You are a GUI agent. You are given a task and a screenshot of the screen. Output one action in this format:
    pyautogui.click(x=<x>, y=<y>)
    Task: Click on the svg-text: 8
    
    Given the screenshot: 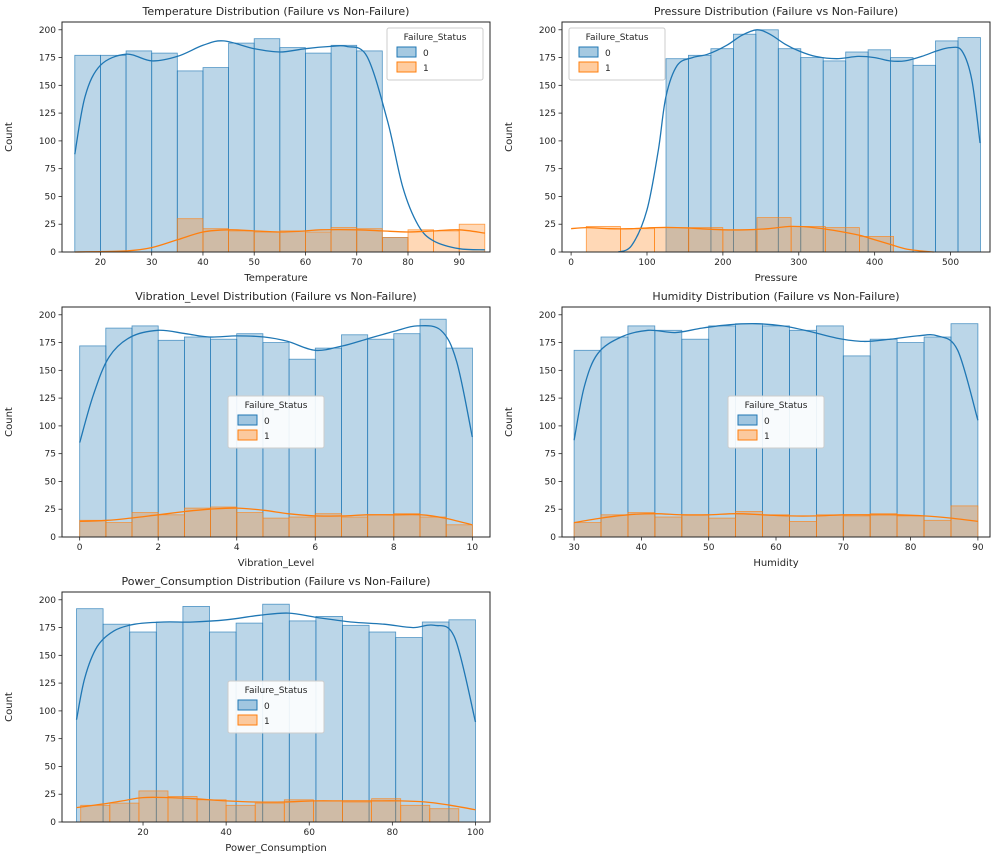 What is the action you would take?
    pyautogui.click(x=394, y=548)
    